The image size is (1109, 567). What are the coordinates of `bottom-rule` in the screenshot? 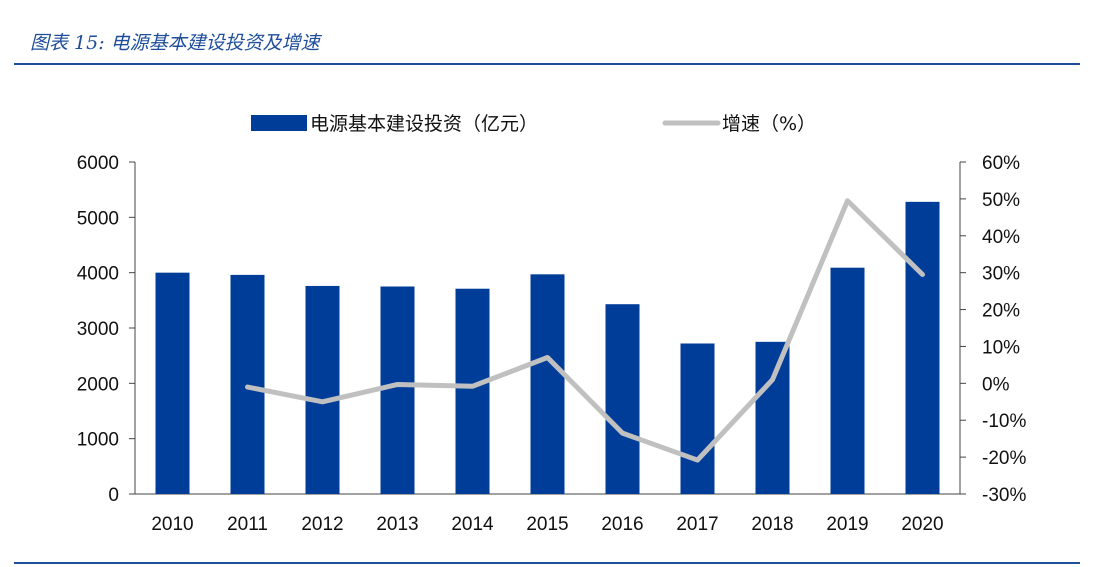 It's located at (547, 563).